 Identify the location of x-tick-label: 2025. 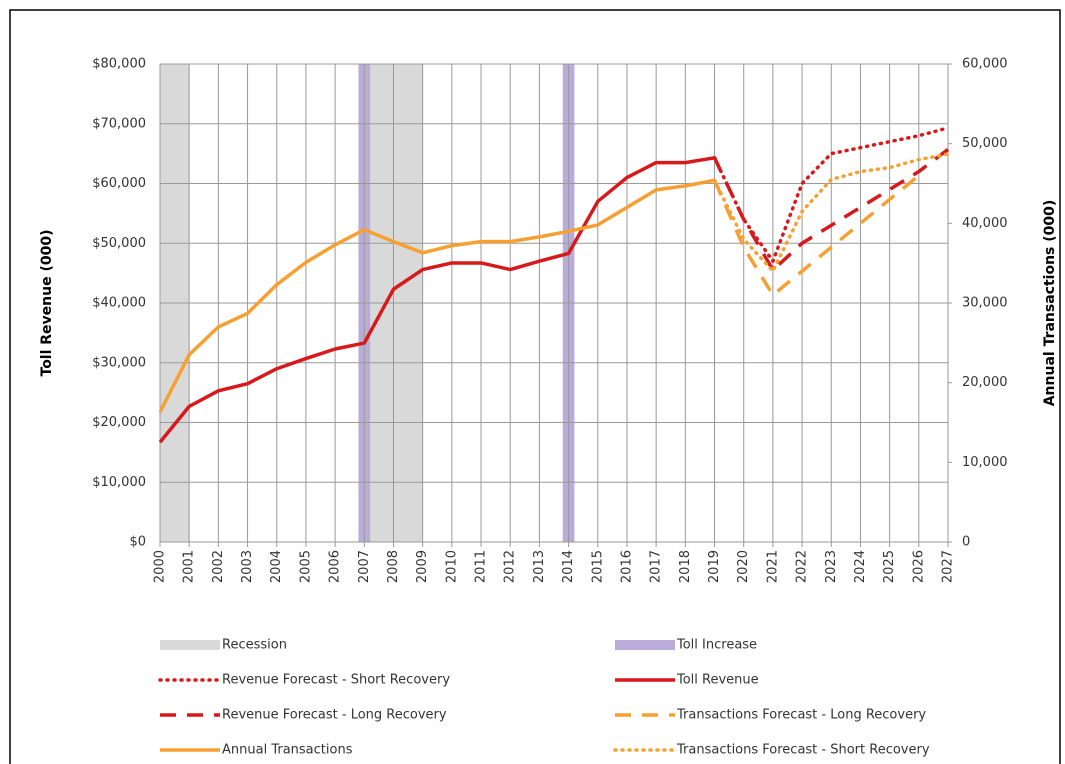
(889, 566).